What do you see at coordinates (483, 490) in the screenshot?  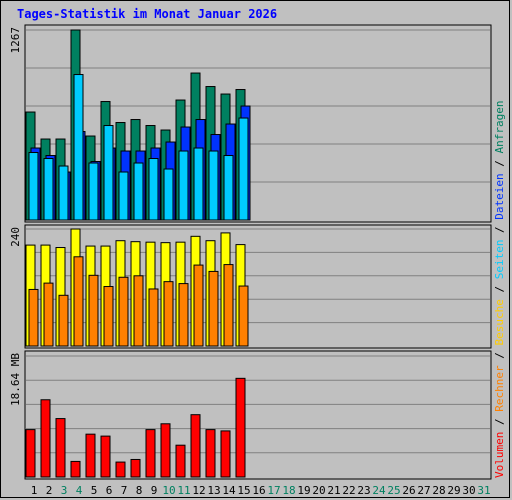 I see `x-tick-label: 31` at bounding box center [483, 490].